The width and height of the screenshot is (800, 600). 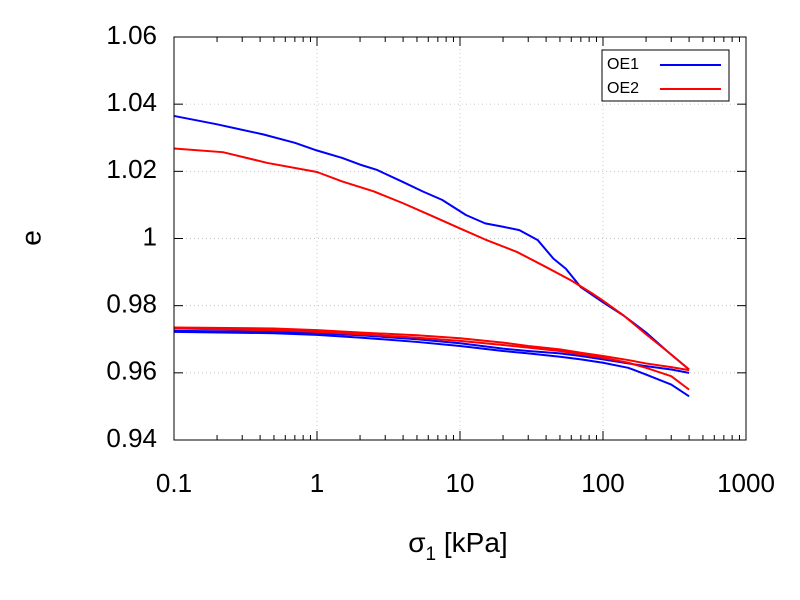 I want to click on x-tick-label: 100, so click(x=602, y=483).